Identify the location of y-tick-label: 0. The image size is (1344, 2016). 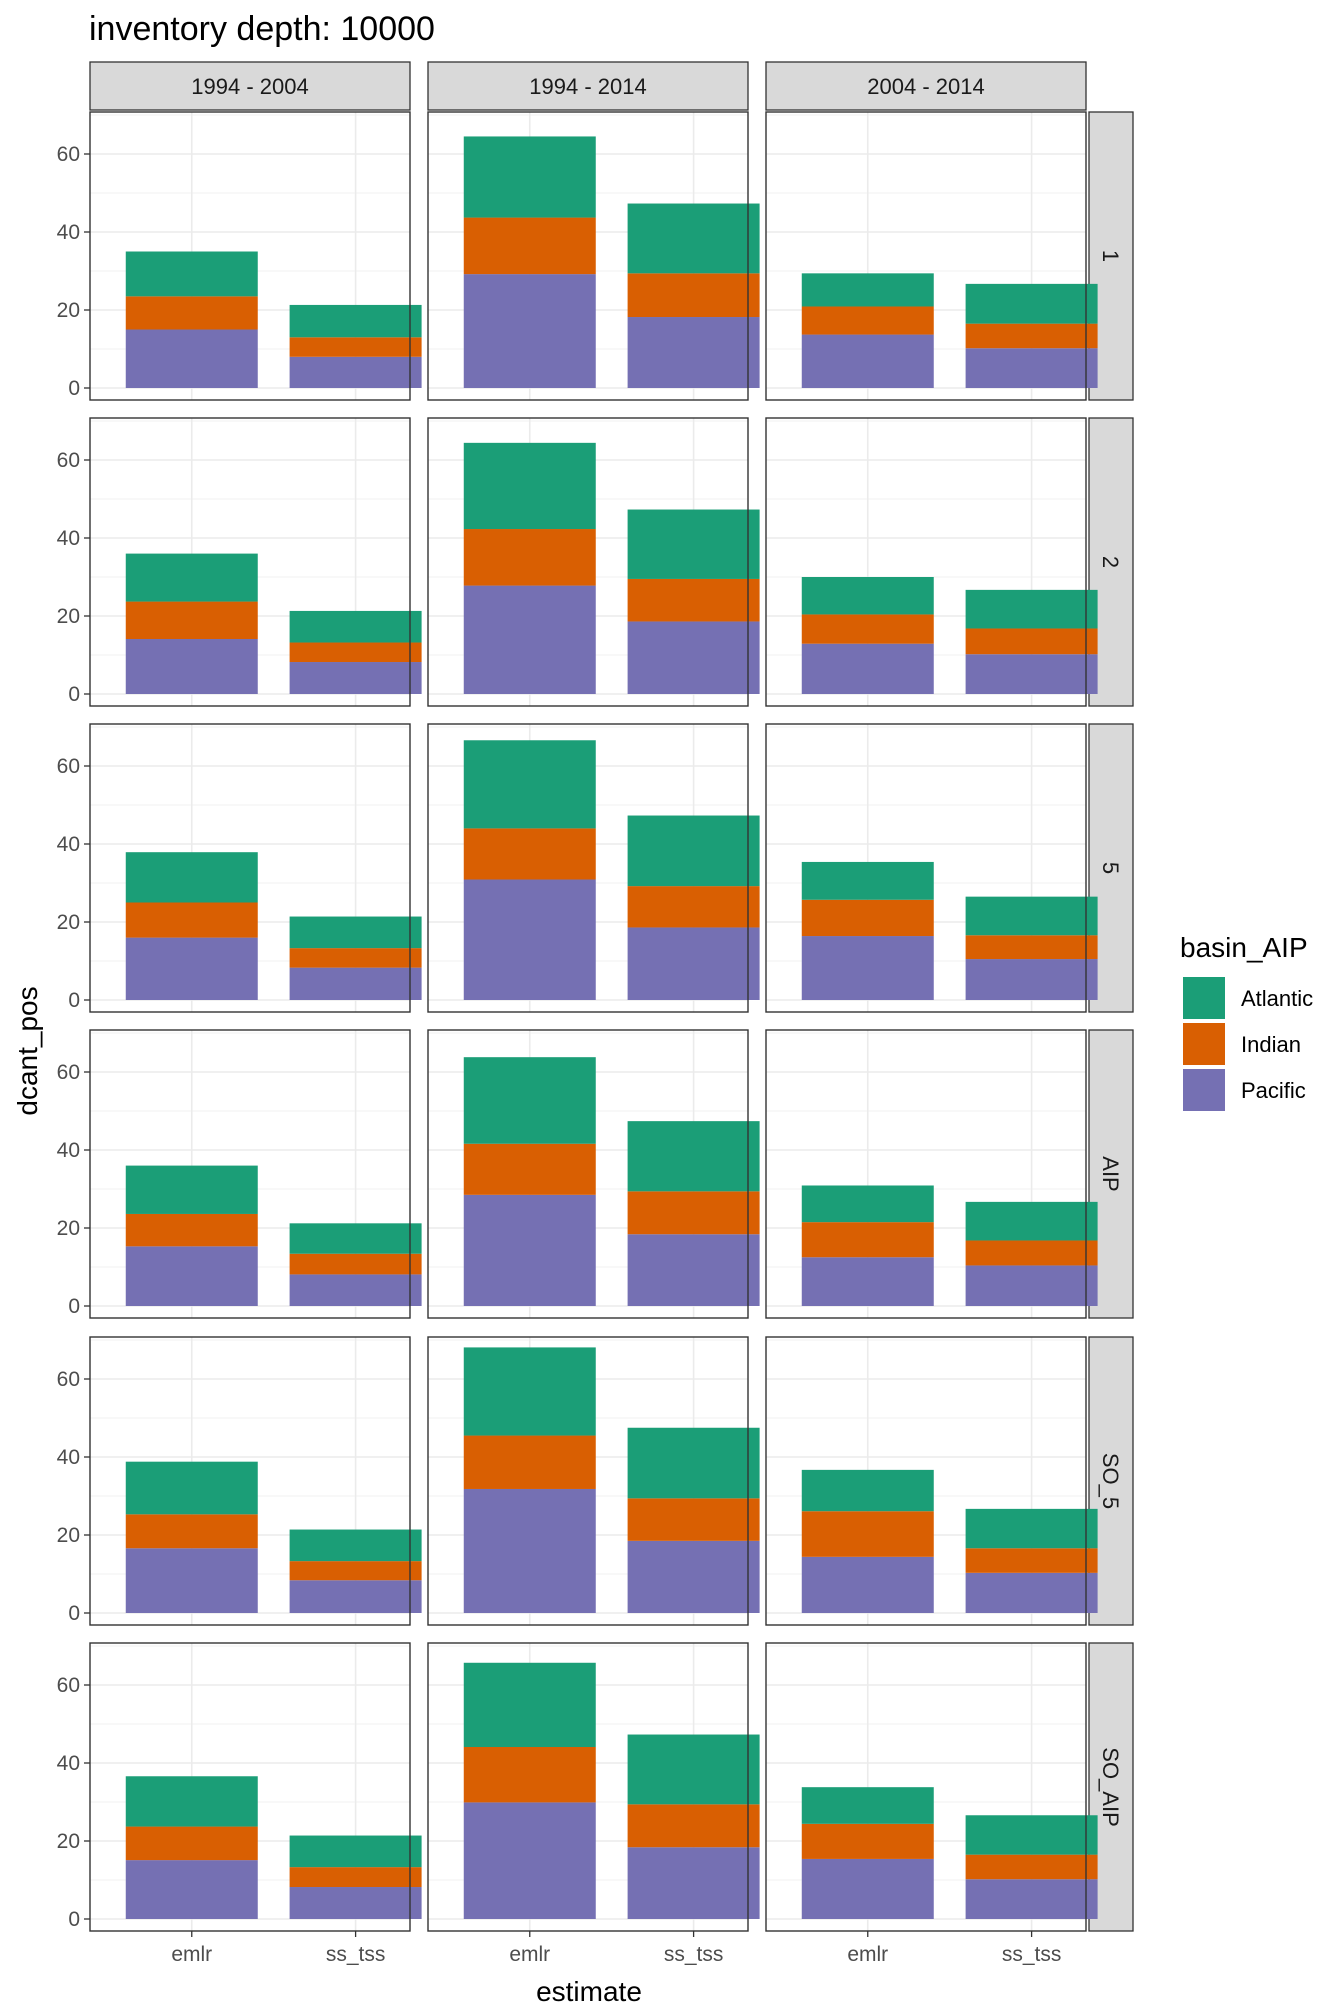
(74, 1000).